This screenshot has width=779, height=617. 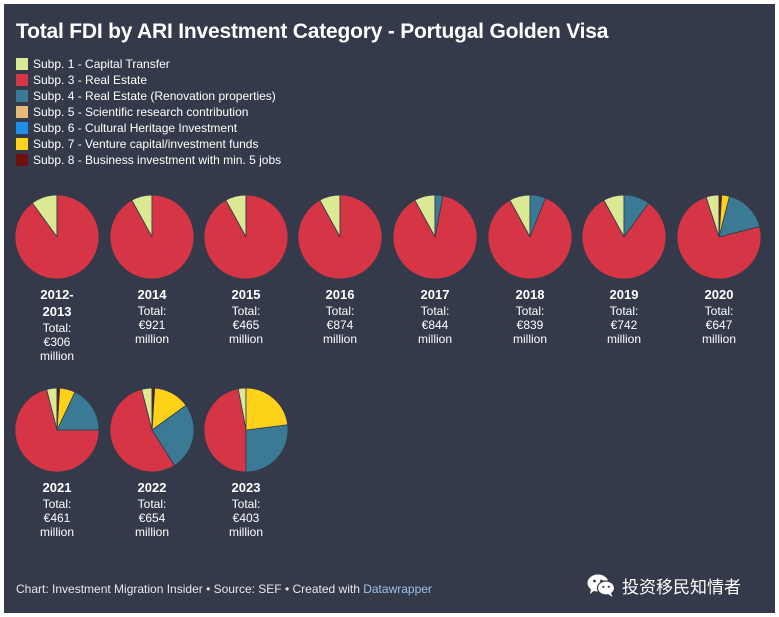 I want to click on legend-item: Subp. 6 - Cultural Heritage Investment, so click(x=148, y=128).